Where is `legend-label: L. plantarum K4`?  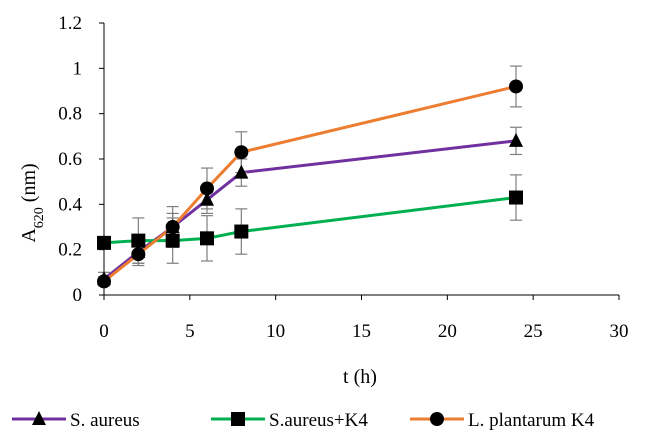
legend-label: L. plantarum K4 is located at coordinates (531, 420).